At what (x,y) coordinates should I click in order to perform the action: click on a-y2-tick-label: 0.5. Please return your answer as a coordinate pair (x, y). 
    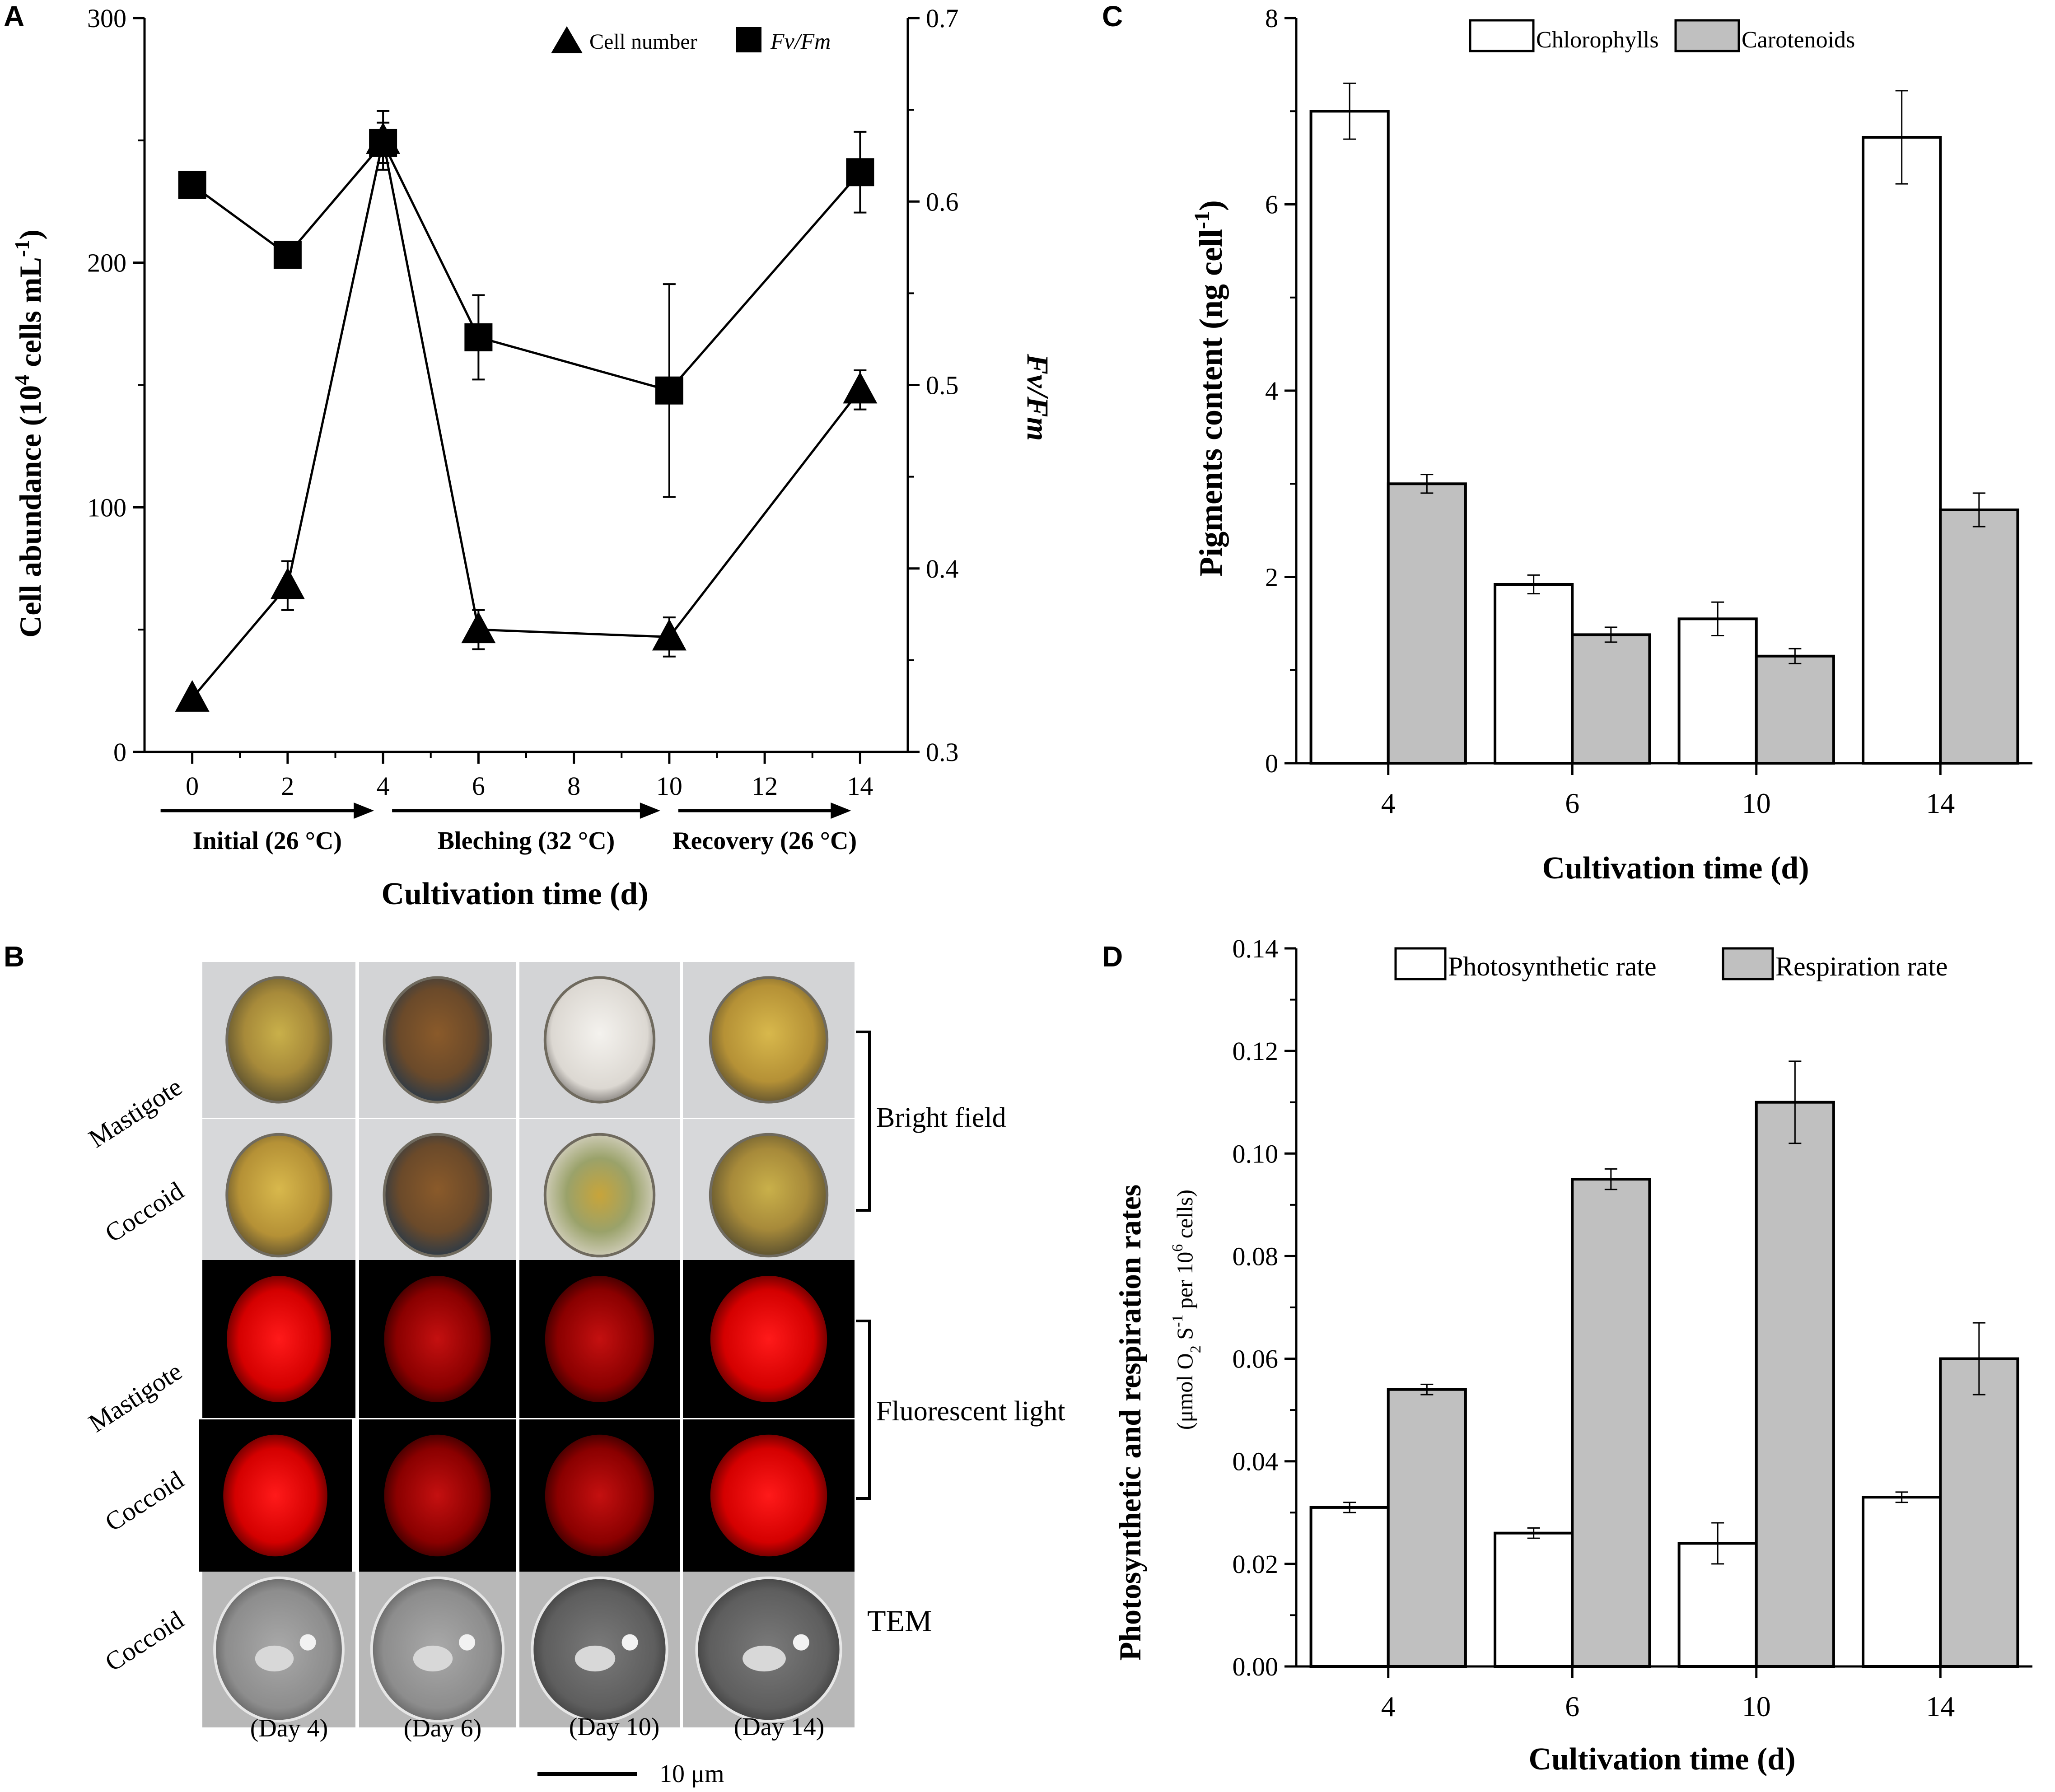
    Looking at the image, I should click on (942, 385).